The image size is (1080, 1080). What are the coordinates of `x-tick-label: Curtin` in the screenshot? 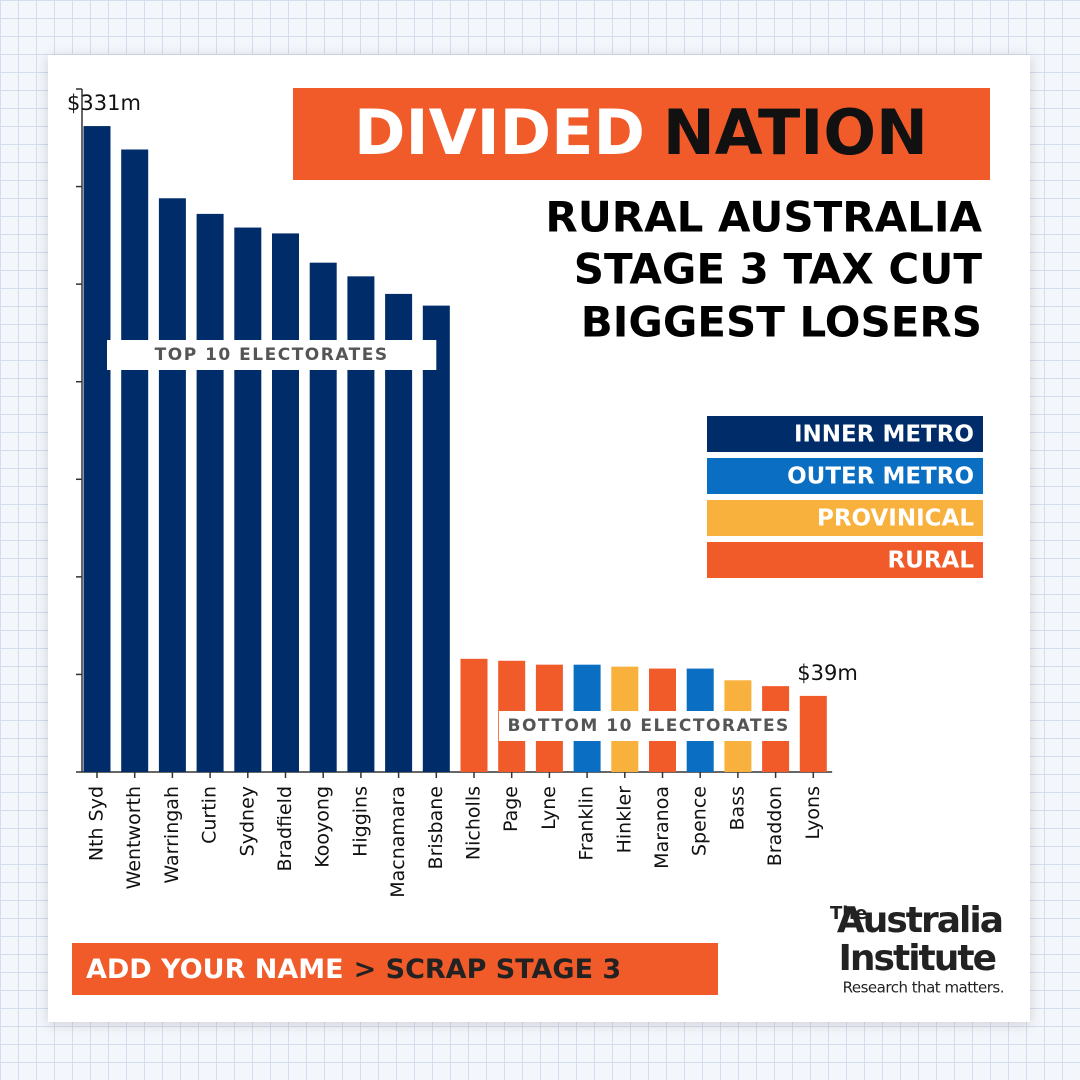 It's located at (210, 815).